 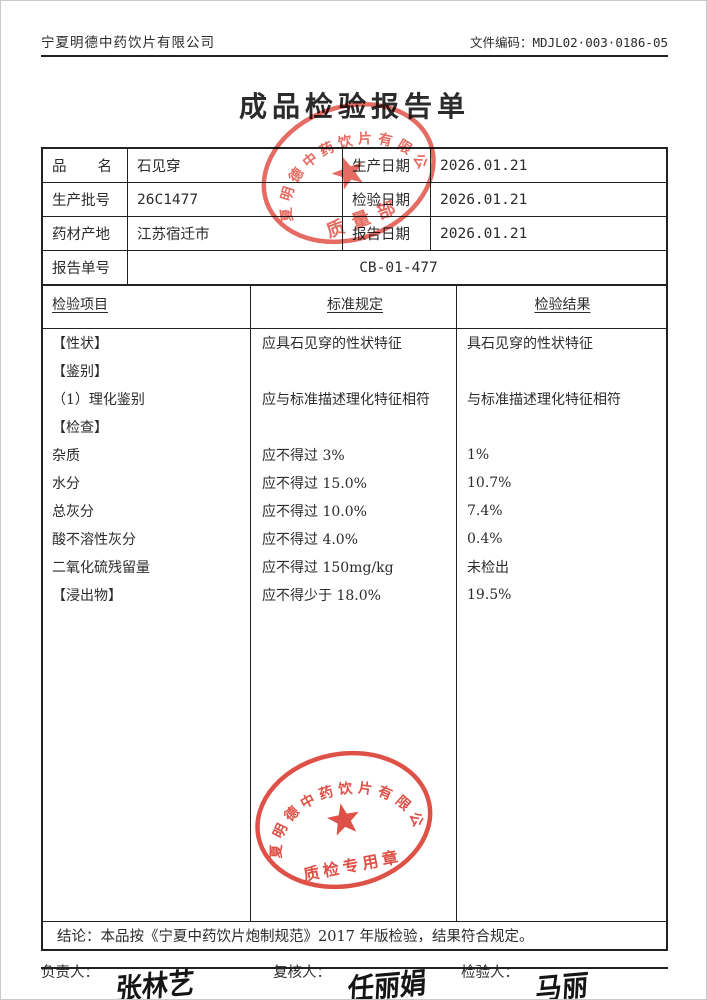 I want to click on header-rule, so click(x=354, y=56).